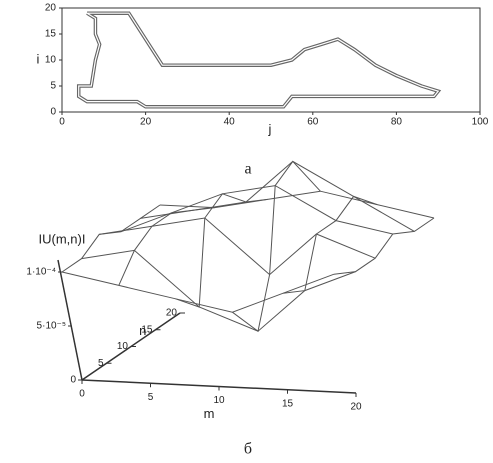 The height and width of the screenshot is (463, 493). I want to click on y-axis-label: i, so click(38, 58).